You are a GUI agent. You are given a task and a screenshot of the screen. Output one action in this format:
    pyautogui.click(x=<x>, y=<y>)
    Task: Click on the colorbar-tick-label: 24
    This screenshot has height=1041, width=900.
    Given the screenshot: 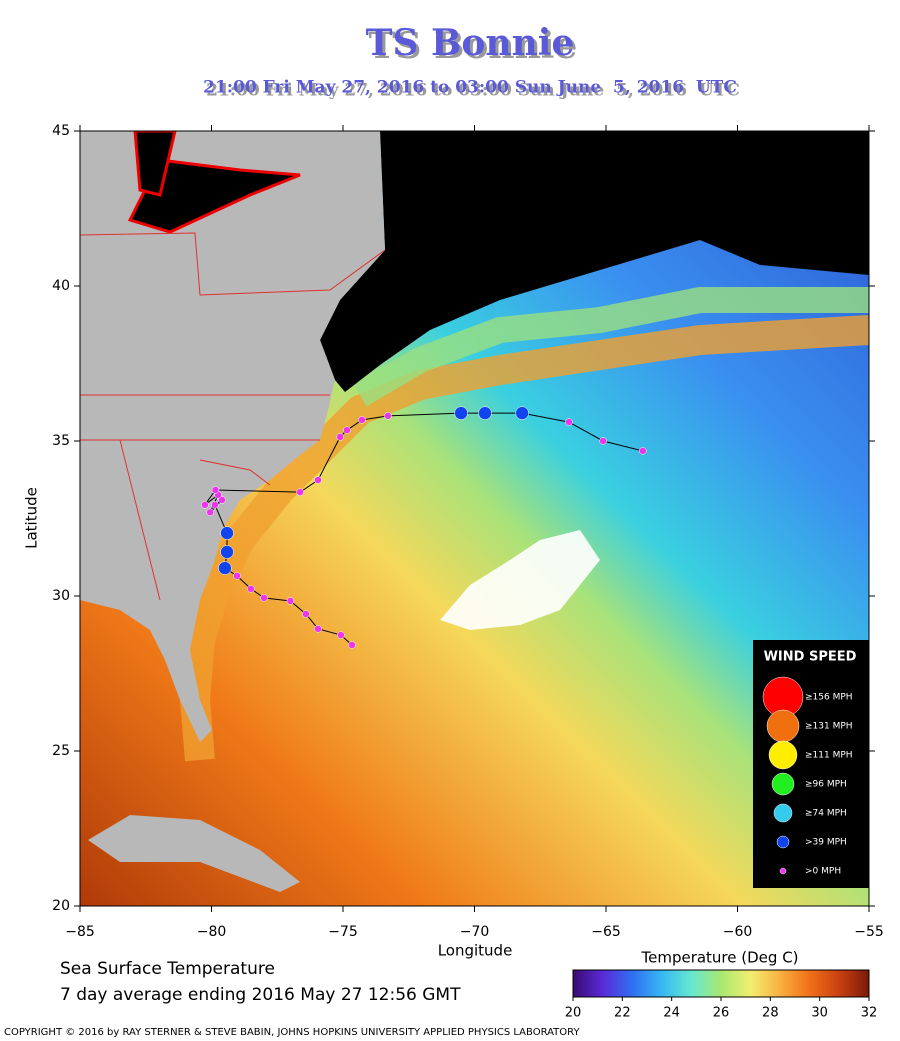 What is the action you would take?
    pyautogui.click(x=671, y=1013)
    